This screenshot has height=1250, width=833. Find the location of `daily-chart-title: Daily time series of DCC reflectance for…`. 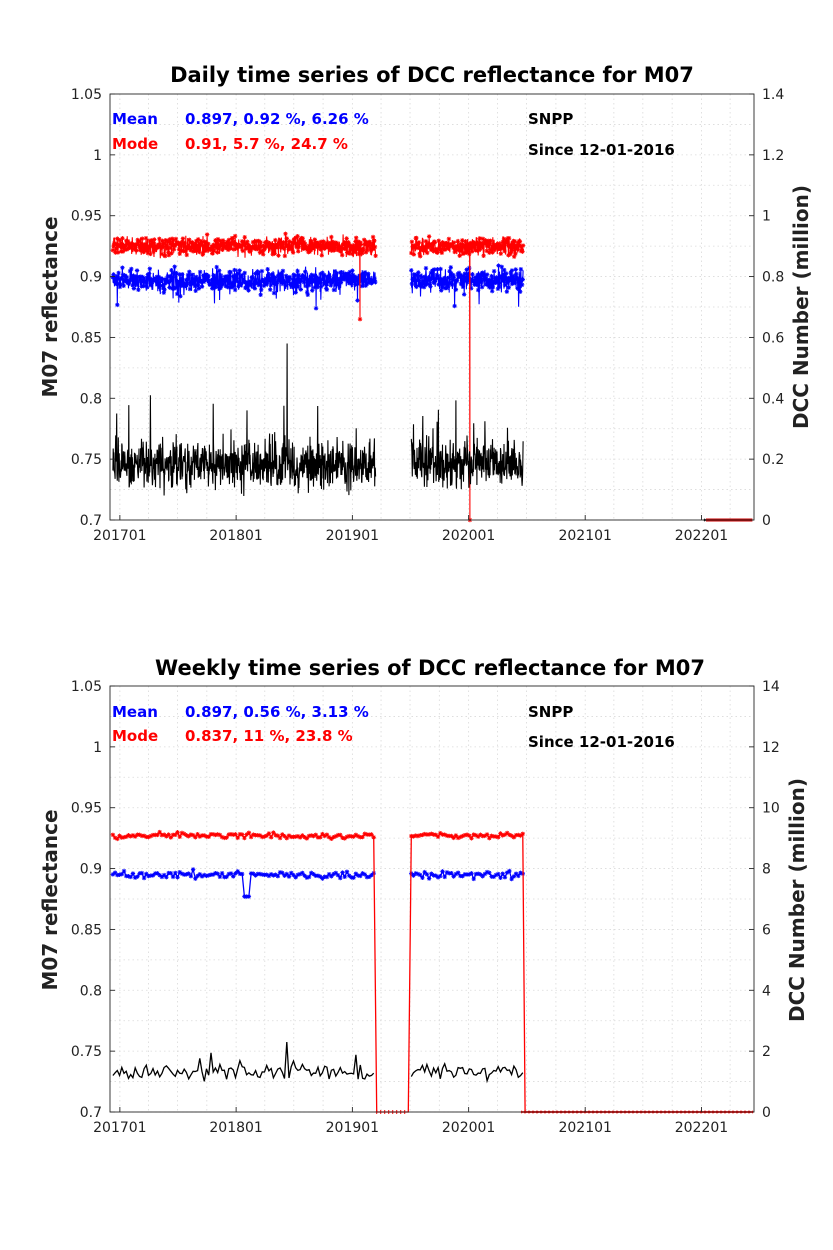

daily-chart-title: Daily time series of DCC reflectance for… is located at coordinates (432, 75).